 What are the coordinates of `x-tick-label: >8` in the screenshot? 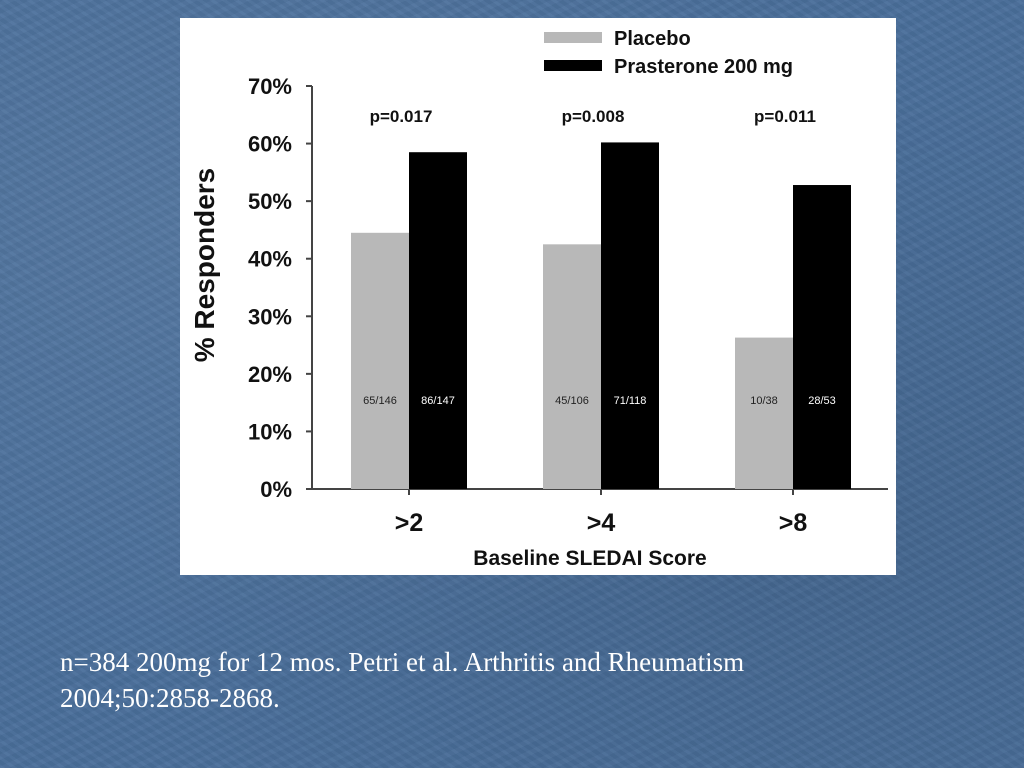 It's located at (793, 523).